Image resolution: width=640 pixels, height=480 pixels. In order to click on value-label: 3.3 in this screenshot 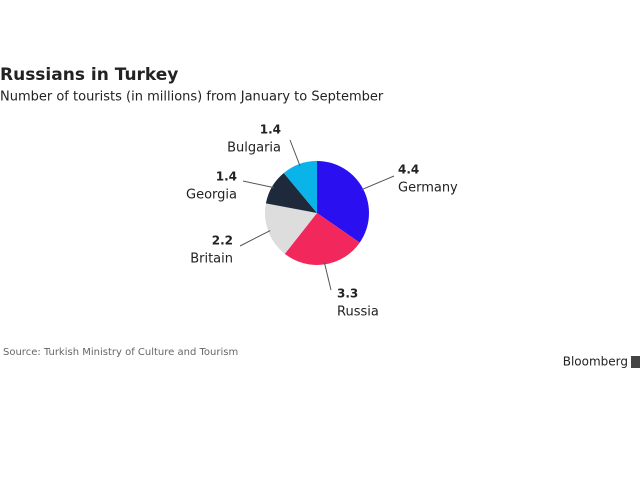, I will do `click(347, 294)`.